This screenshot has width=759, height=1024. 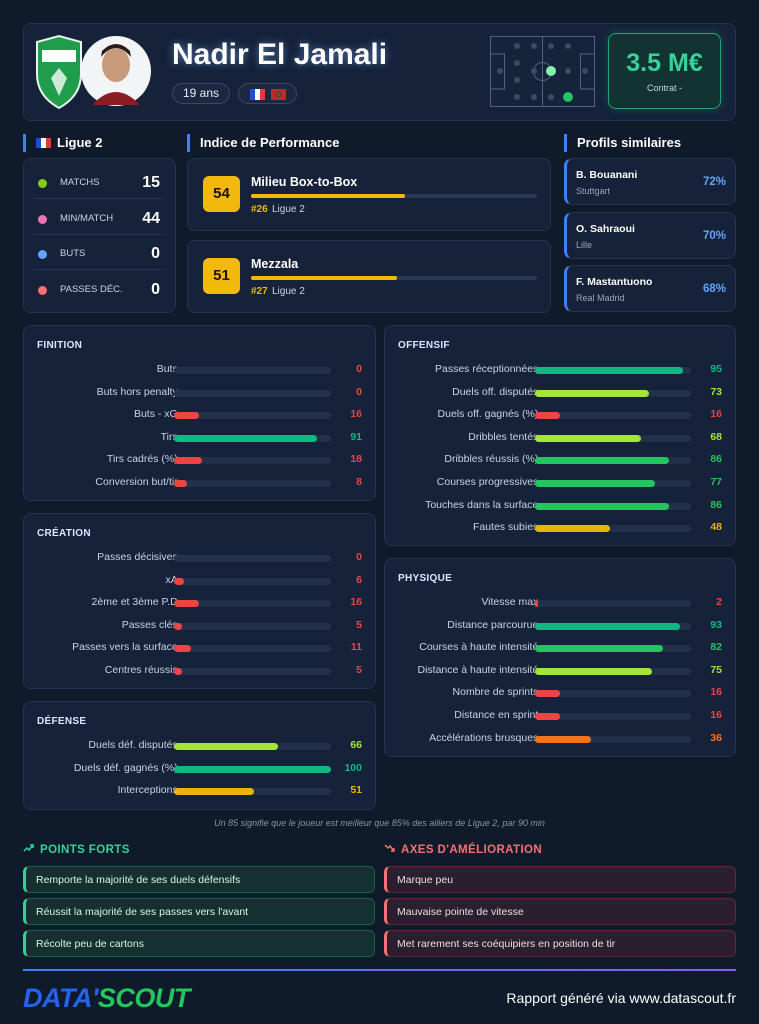 I want to click on contract: Contrat -, so click(x=664, y=88).